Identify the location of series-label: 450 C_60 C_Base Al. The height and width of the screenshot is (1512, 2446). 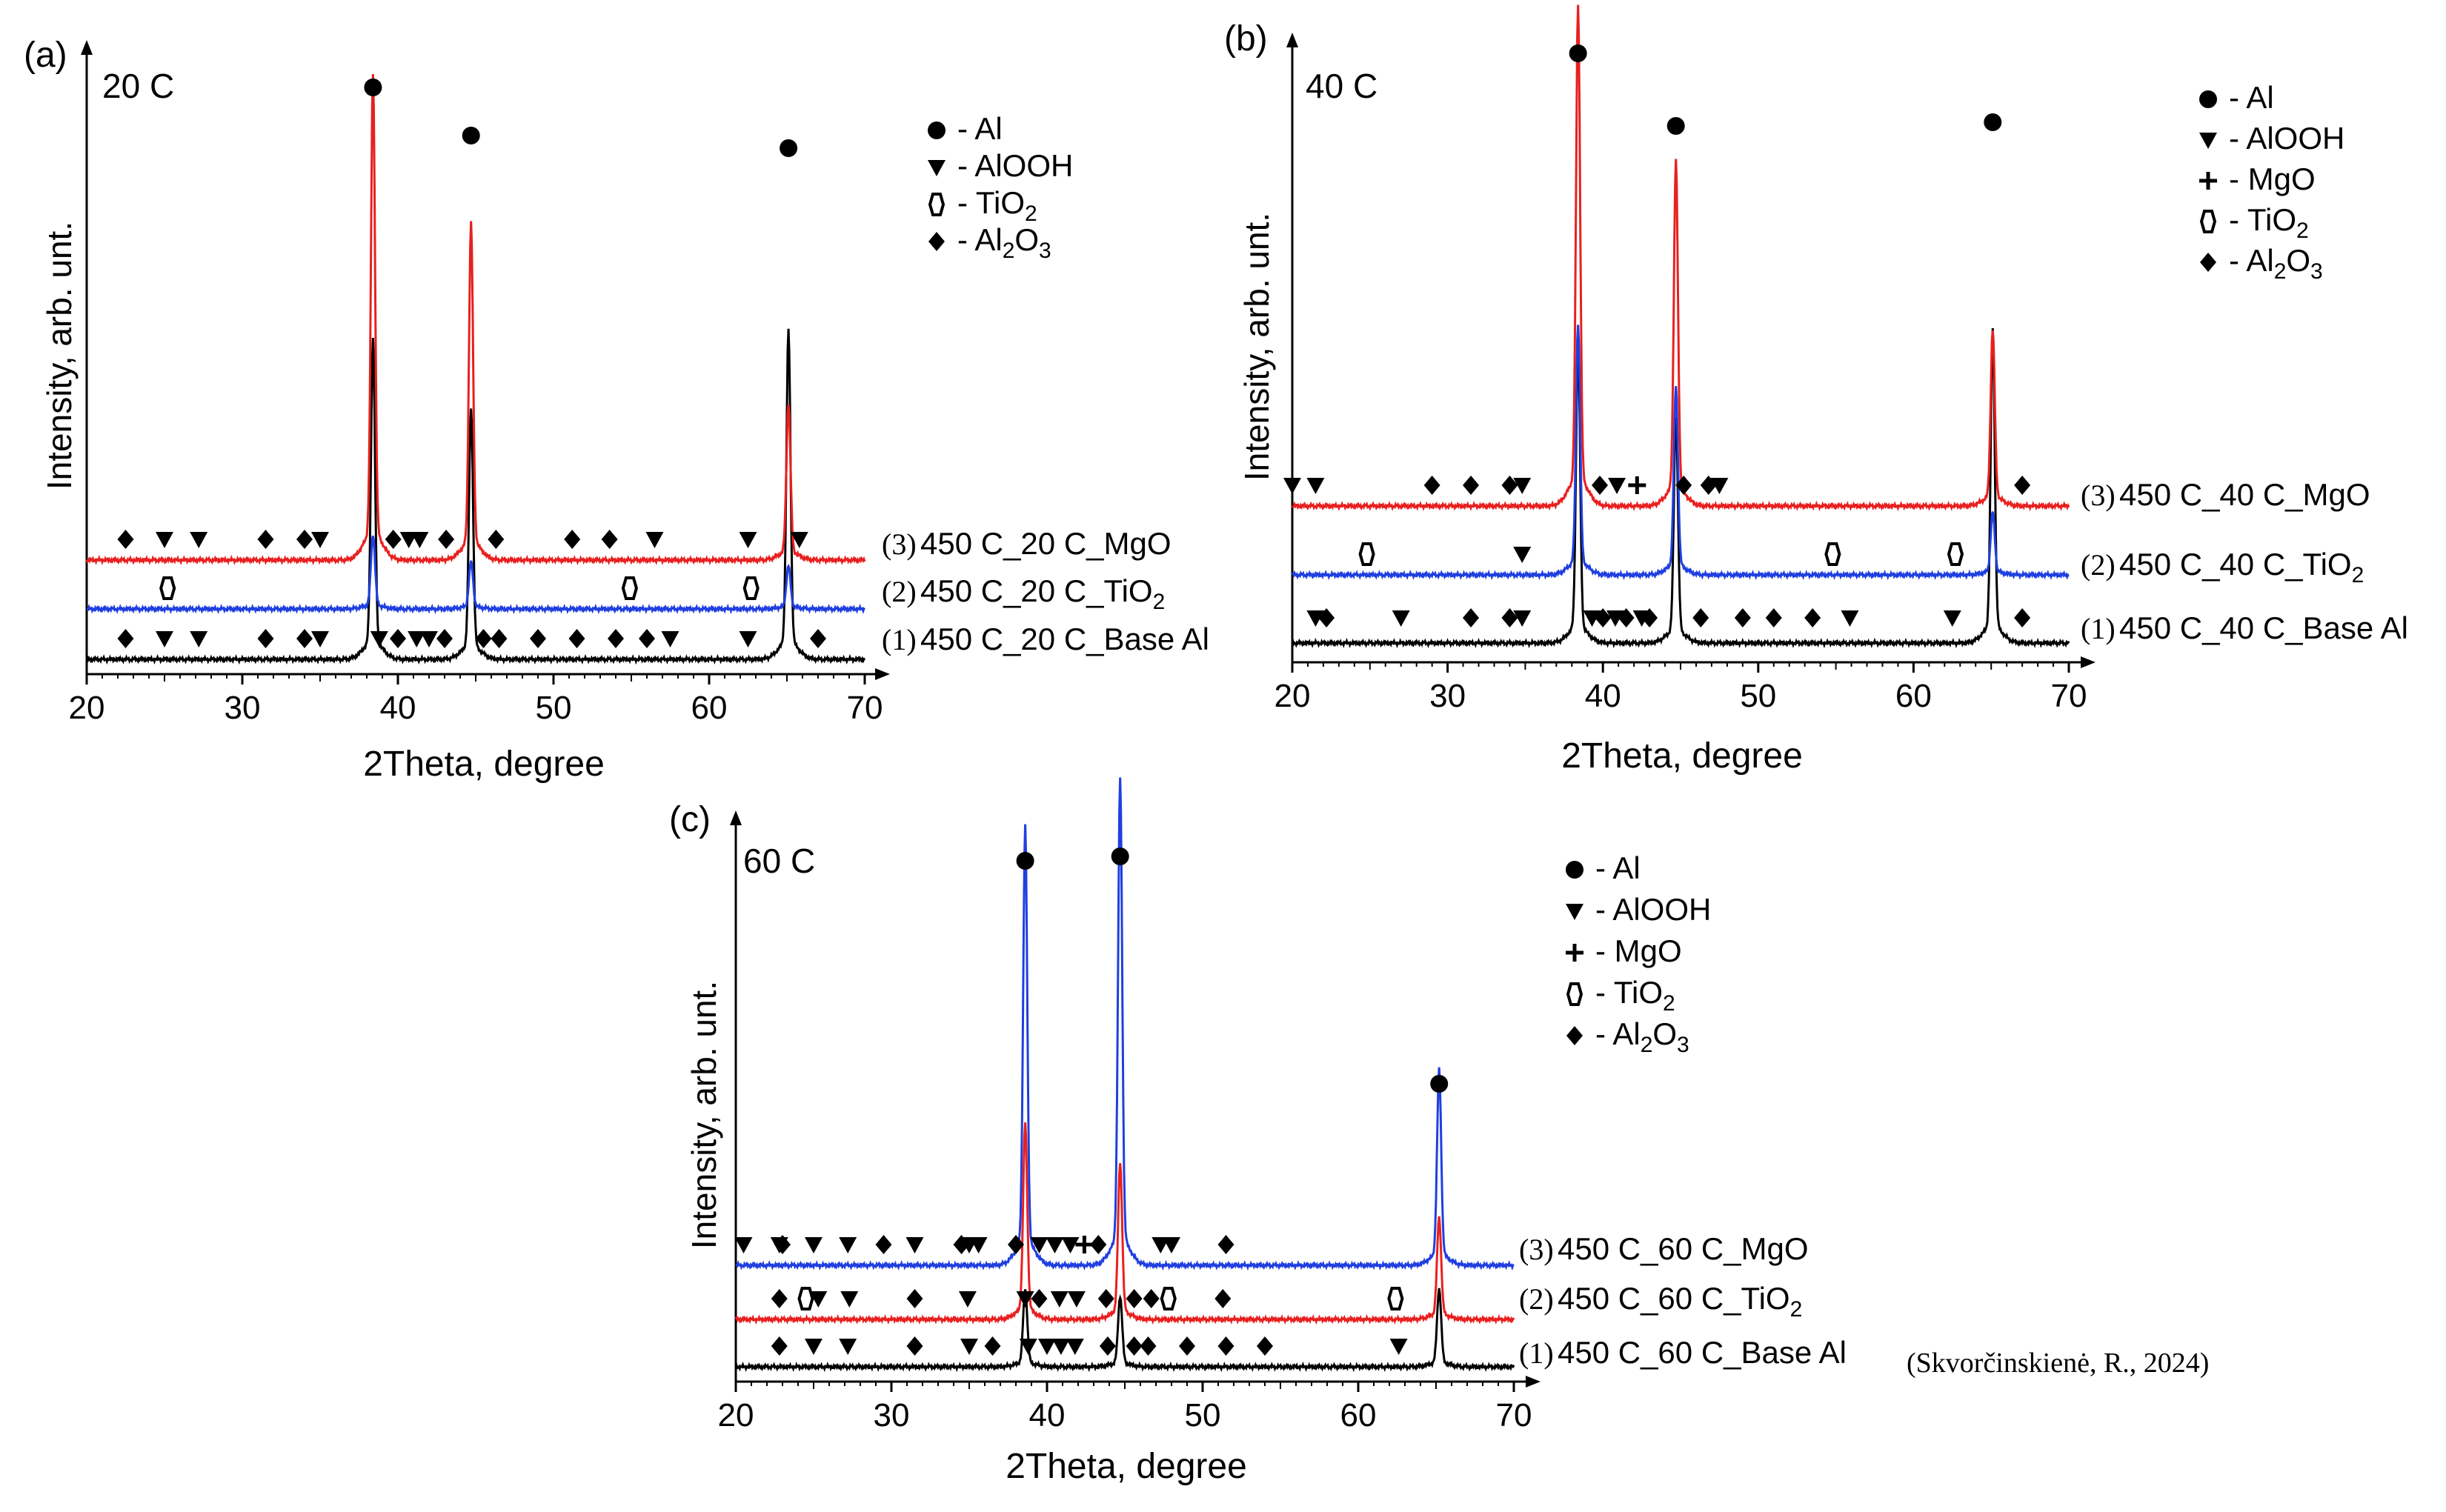
(1703, 1353).